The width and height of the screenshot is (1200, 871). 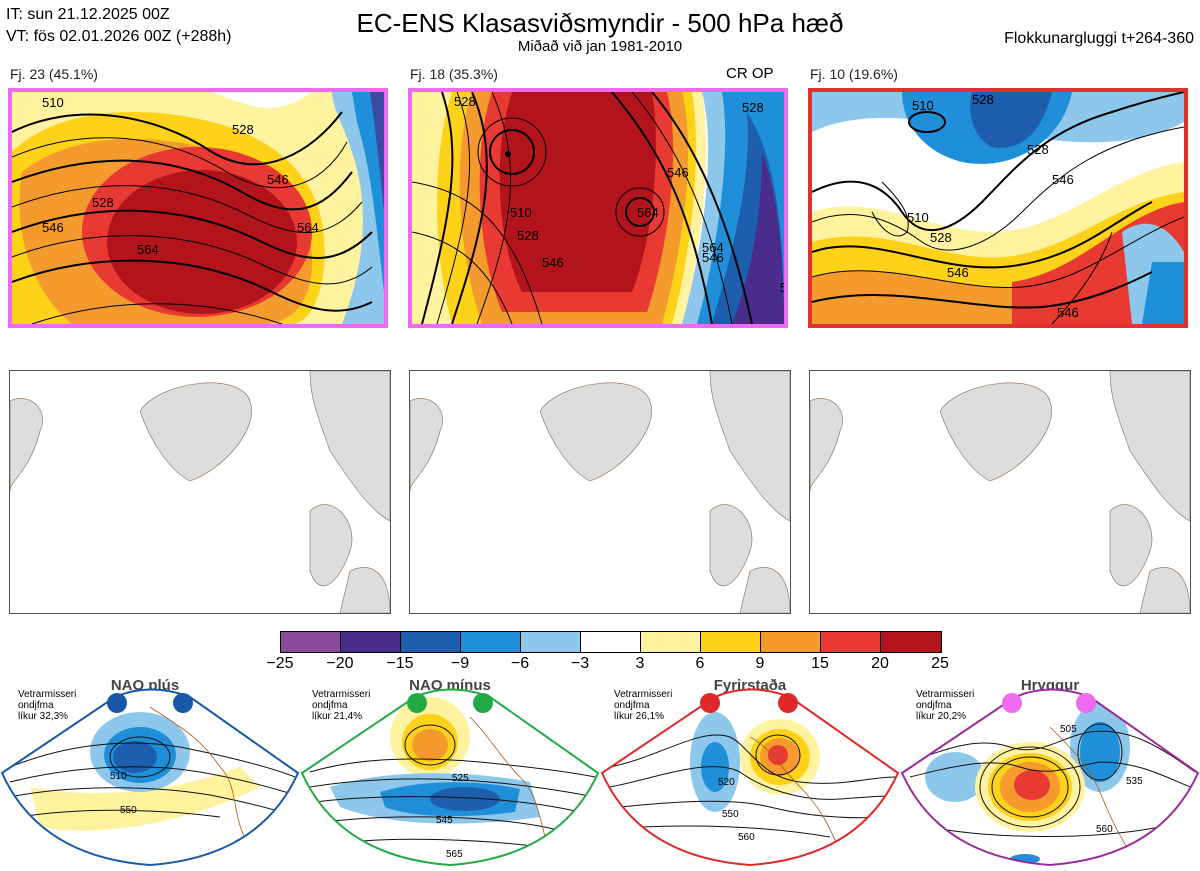 What do you see at coordinates (53, 102) in the screenshot?
I see `cluster-1-contour-label: 510` at bounding box center [53, 102].